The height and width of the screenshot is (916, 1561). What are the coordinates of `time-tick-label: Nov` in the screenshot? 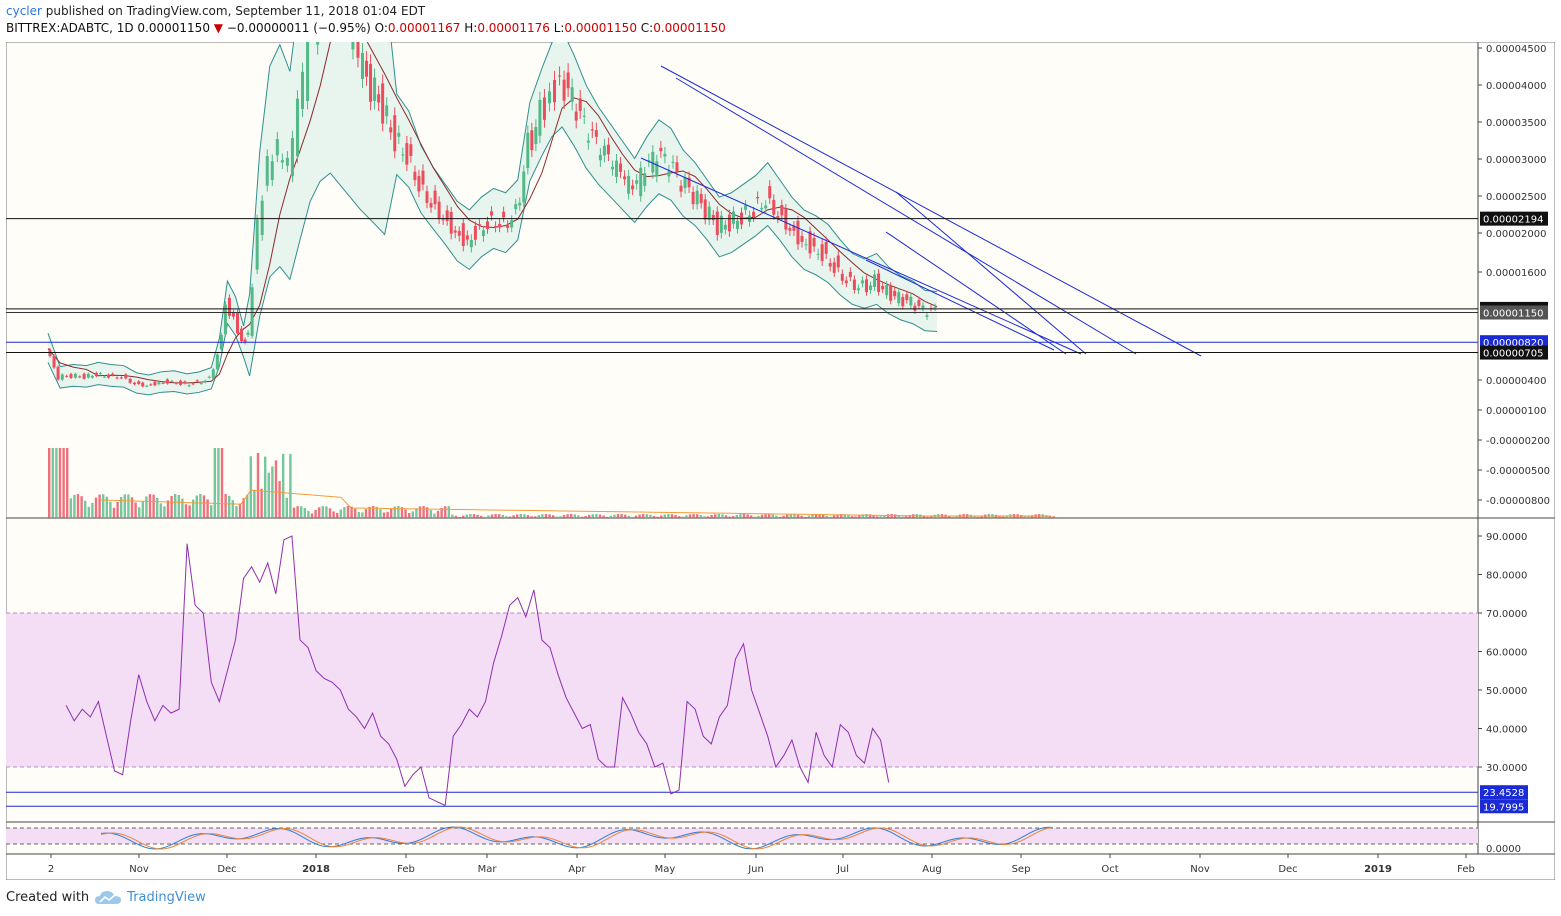 It's located at (1200, 869).